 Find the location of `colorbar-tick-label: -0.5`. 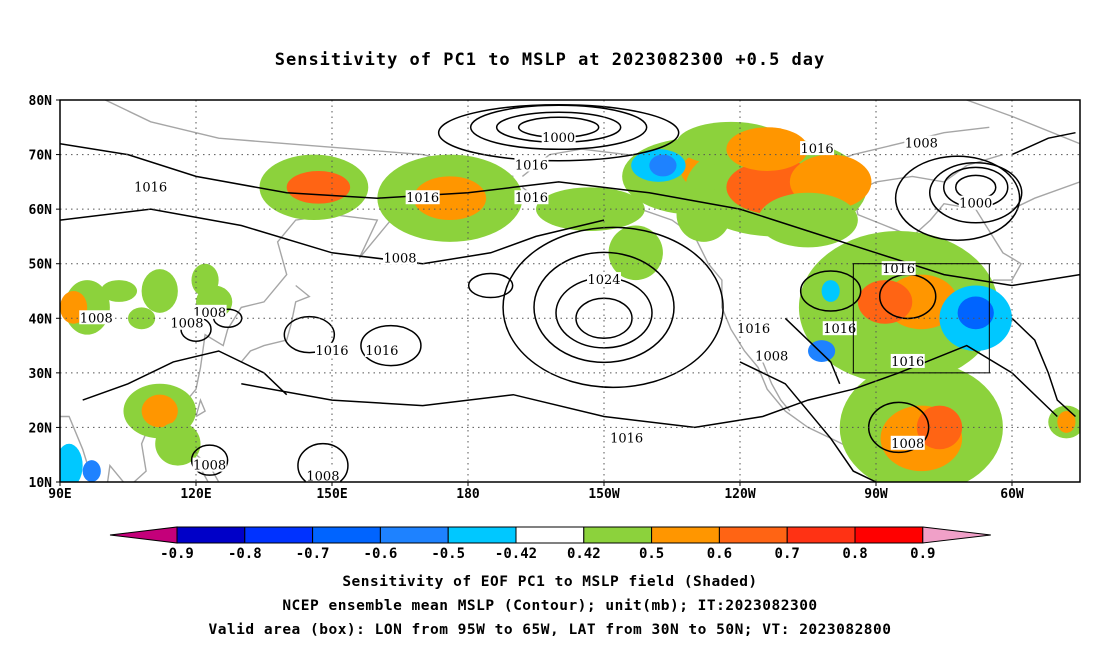

colorbar-tick-label: -0.5 is located at coordinates (448, 554).